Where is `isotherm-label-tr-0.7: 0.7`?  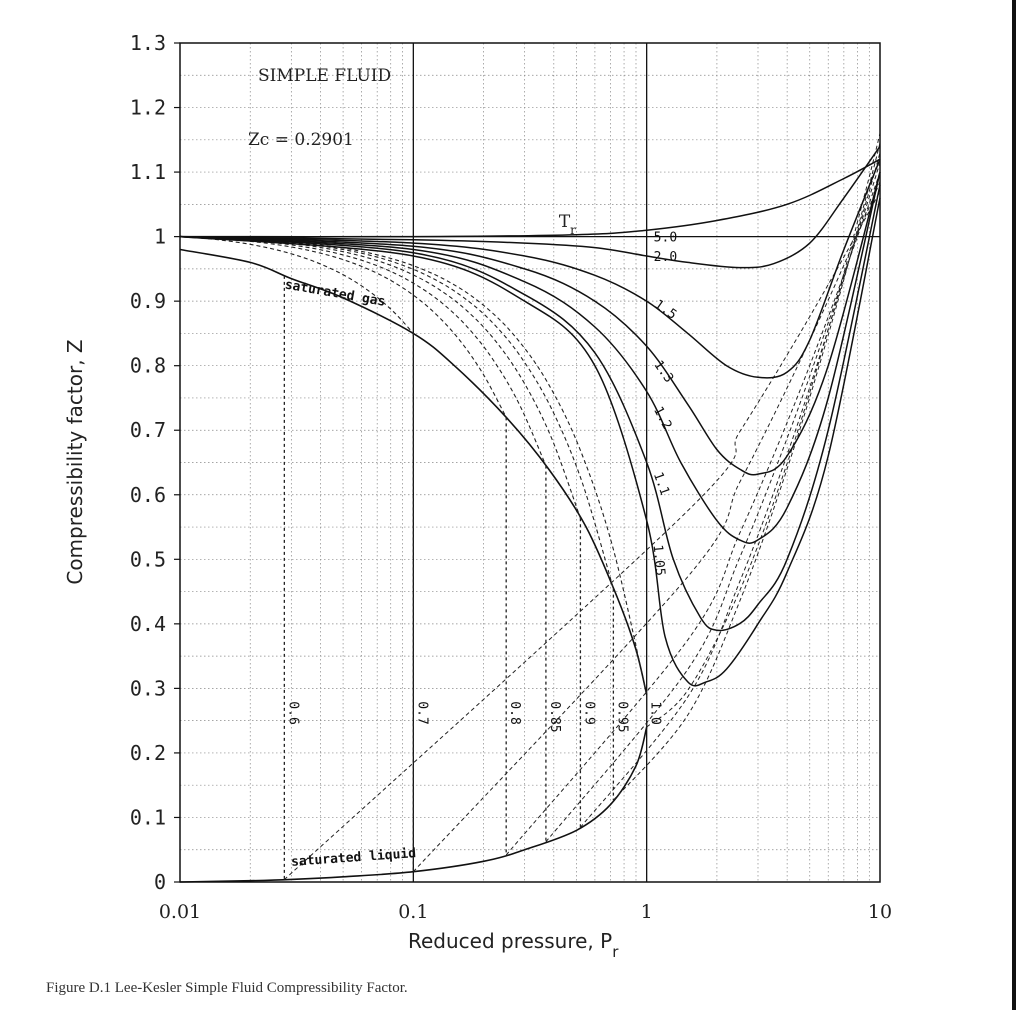 isotherm-label-tr-0.7: 0.7 is located at coordinates (421, 712).